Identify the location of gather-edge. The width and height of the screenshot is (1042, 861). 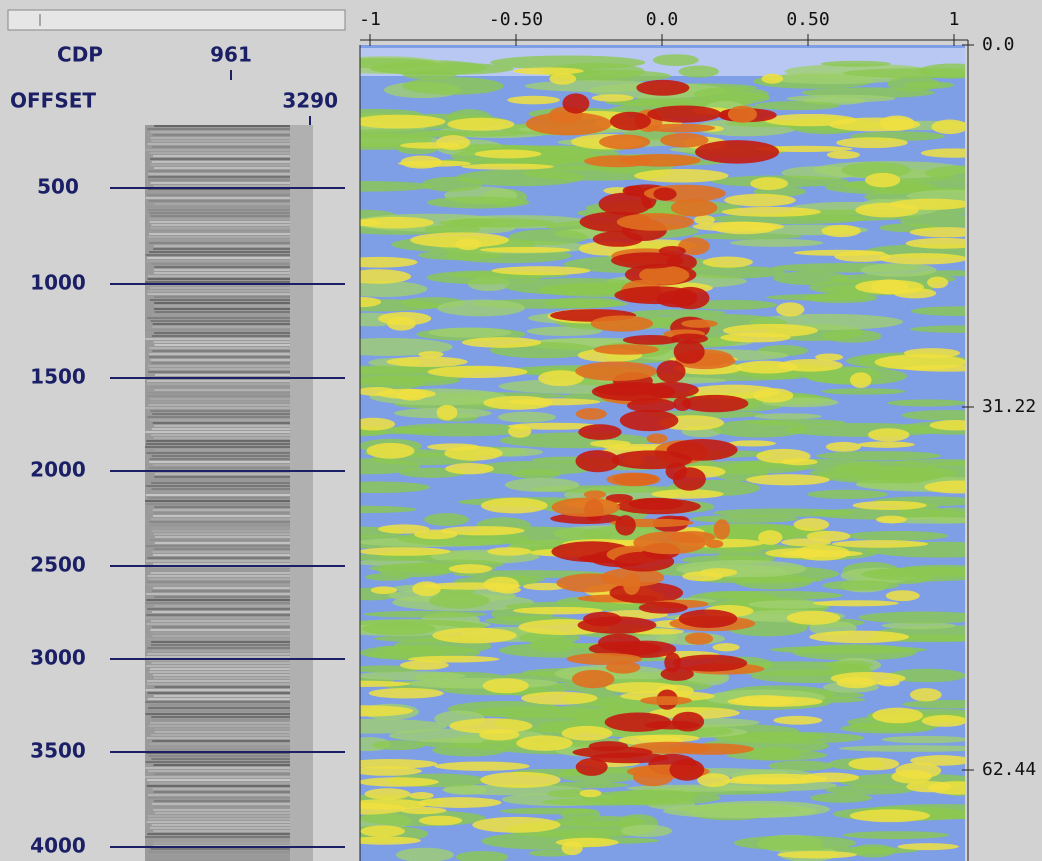
(301, 493).